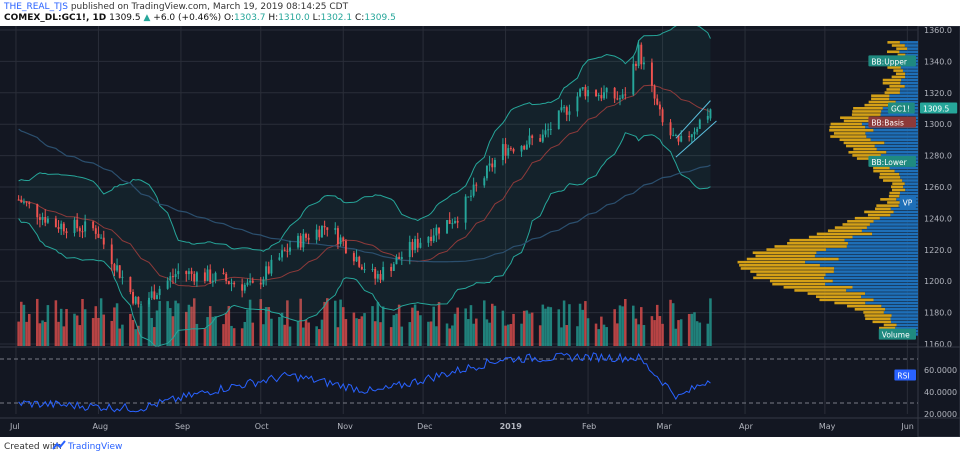 Image resolution: width=960 pixels, height=457 pixels. Describe the element at coordinates (294, 18) in the screenshot. I see `high-value: 1310.0` at that location.